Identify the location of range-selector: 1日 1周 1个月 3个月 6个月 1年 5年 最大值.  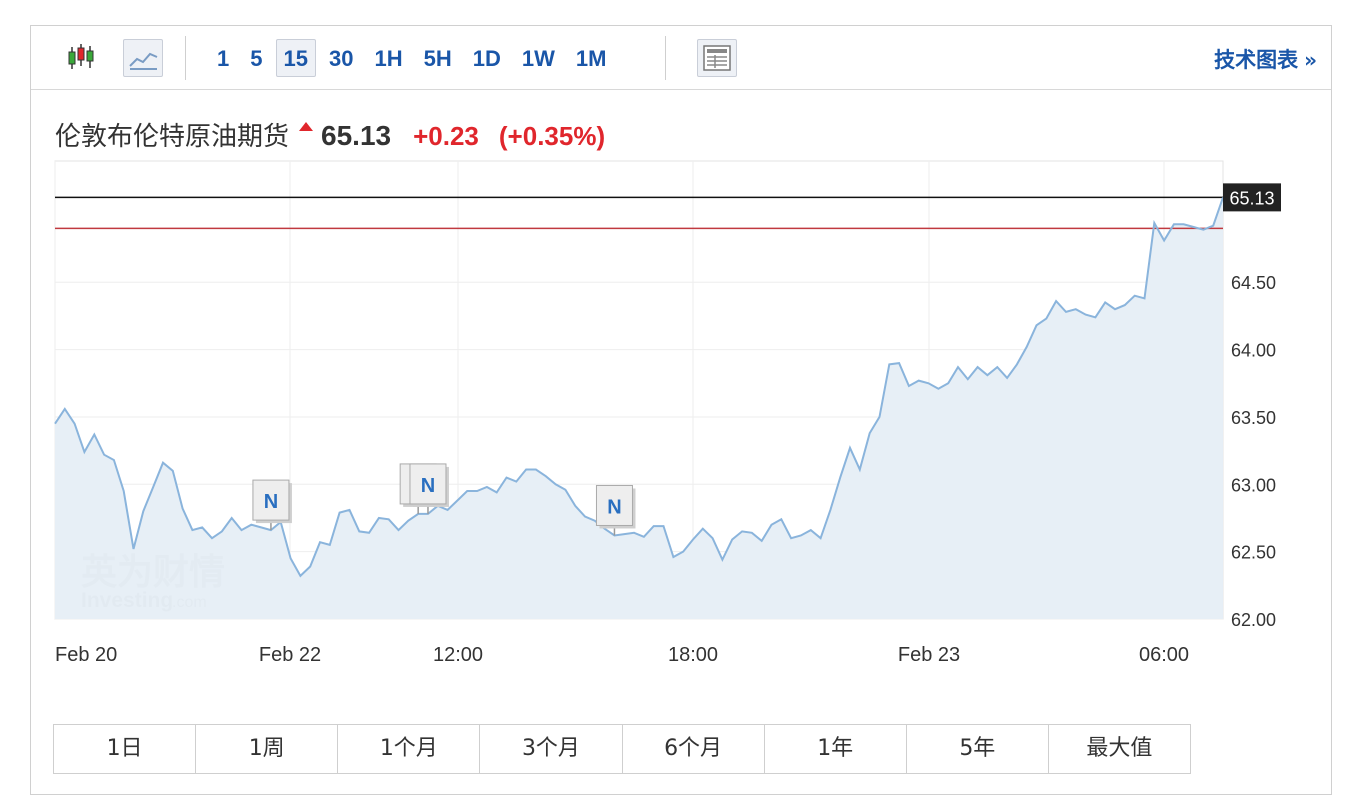
(622, 749).